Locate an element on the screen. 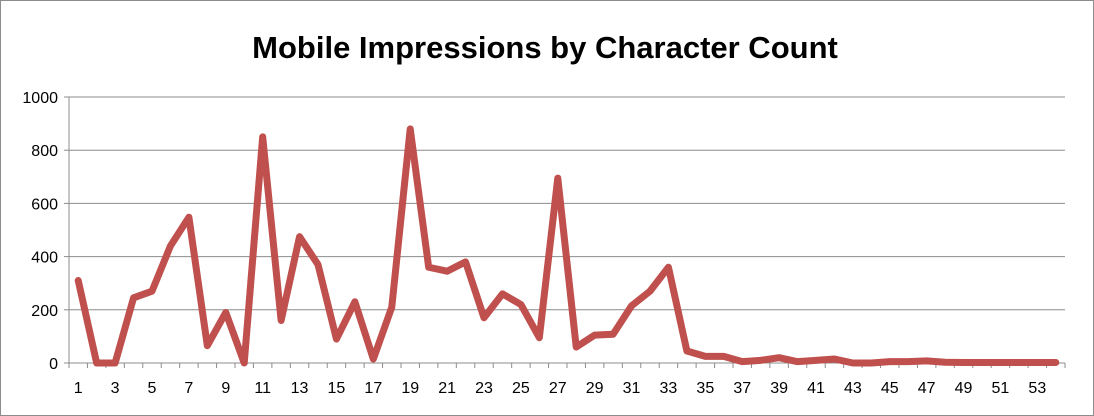 The height and width of the screenshot is (416, 1094). x-tick-label: 11 is located at coordinates (262, 388).